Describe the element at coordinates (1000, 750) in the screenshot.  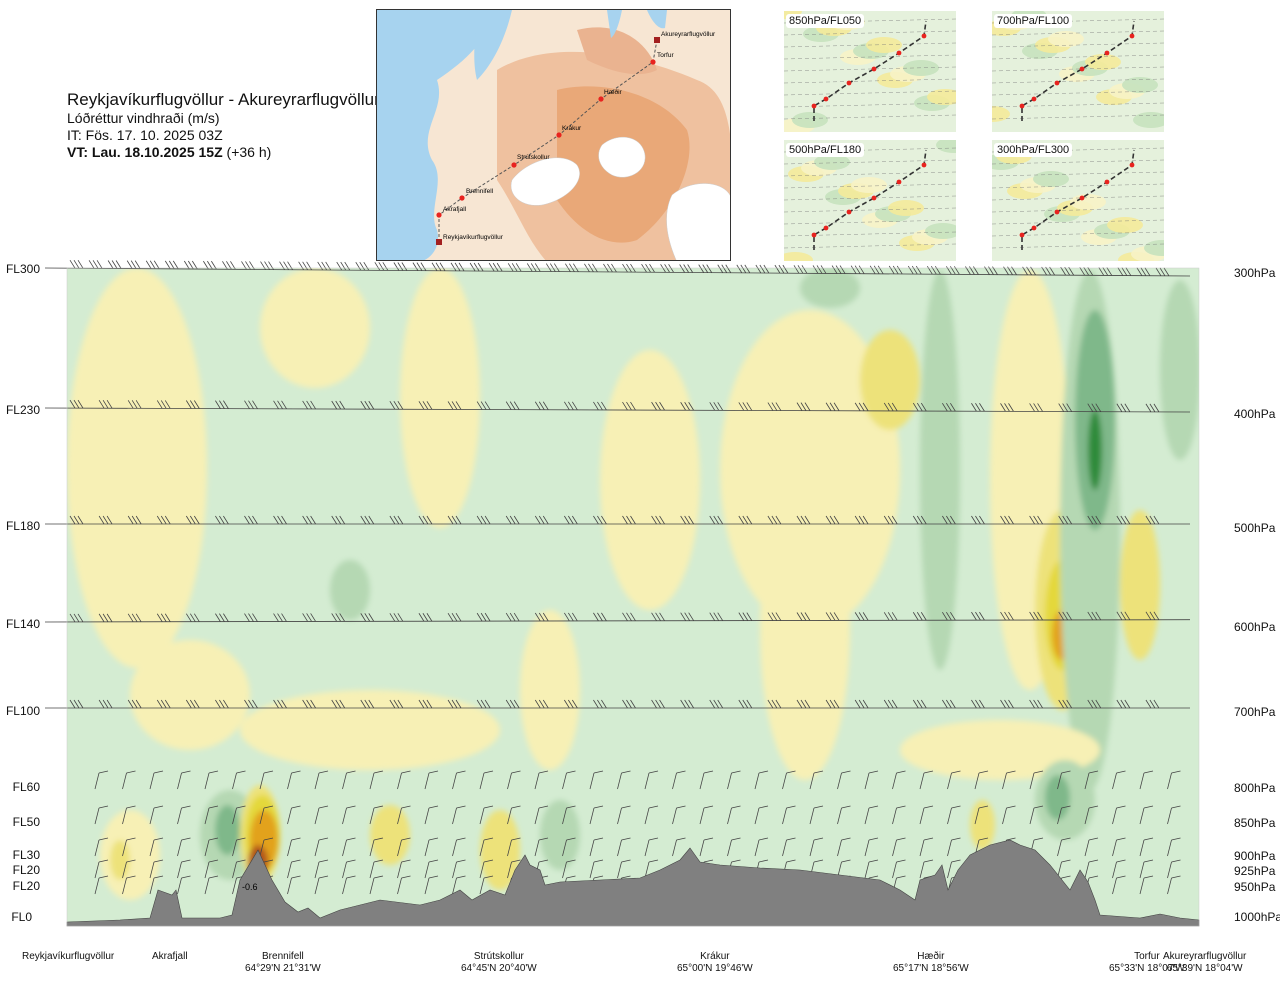
I see `field-blob` at that location.